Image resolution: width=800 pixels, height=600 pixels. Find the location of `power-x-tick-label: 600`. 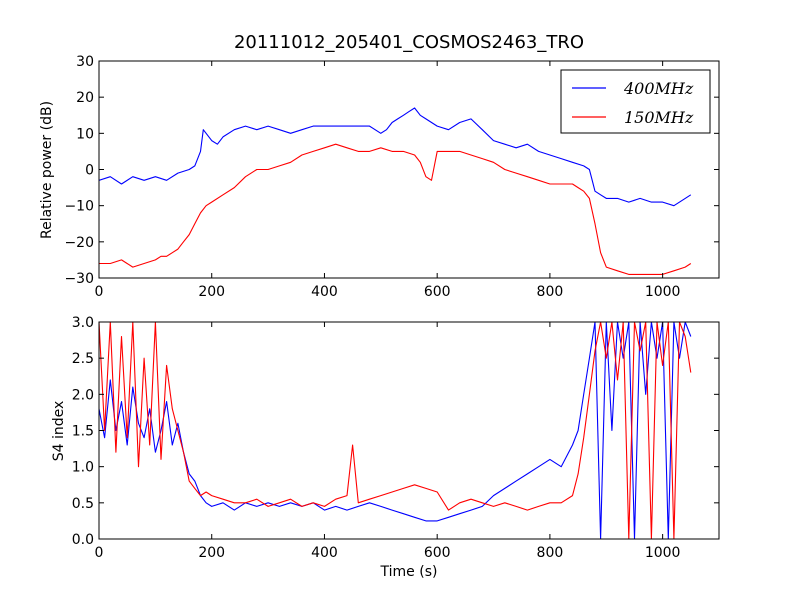

power-x-tick-label: 600 is located at coordinates (437, 292).